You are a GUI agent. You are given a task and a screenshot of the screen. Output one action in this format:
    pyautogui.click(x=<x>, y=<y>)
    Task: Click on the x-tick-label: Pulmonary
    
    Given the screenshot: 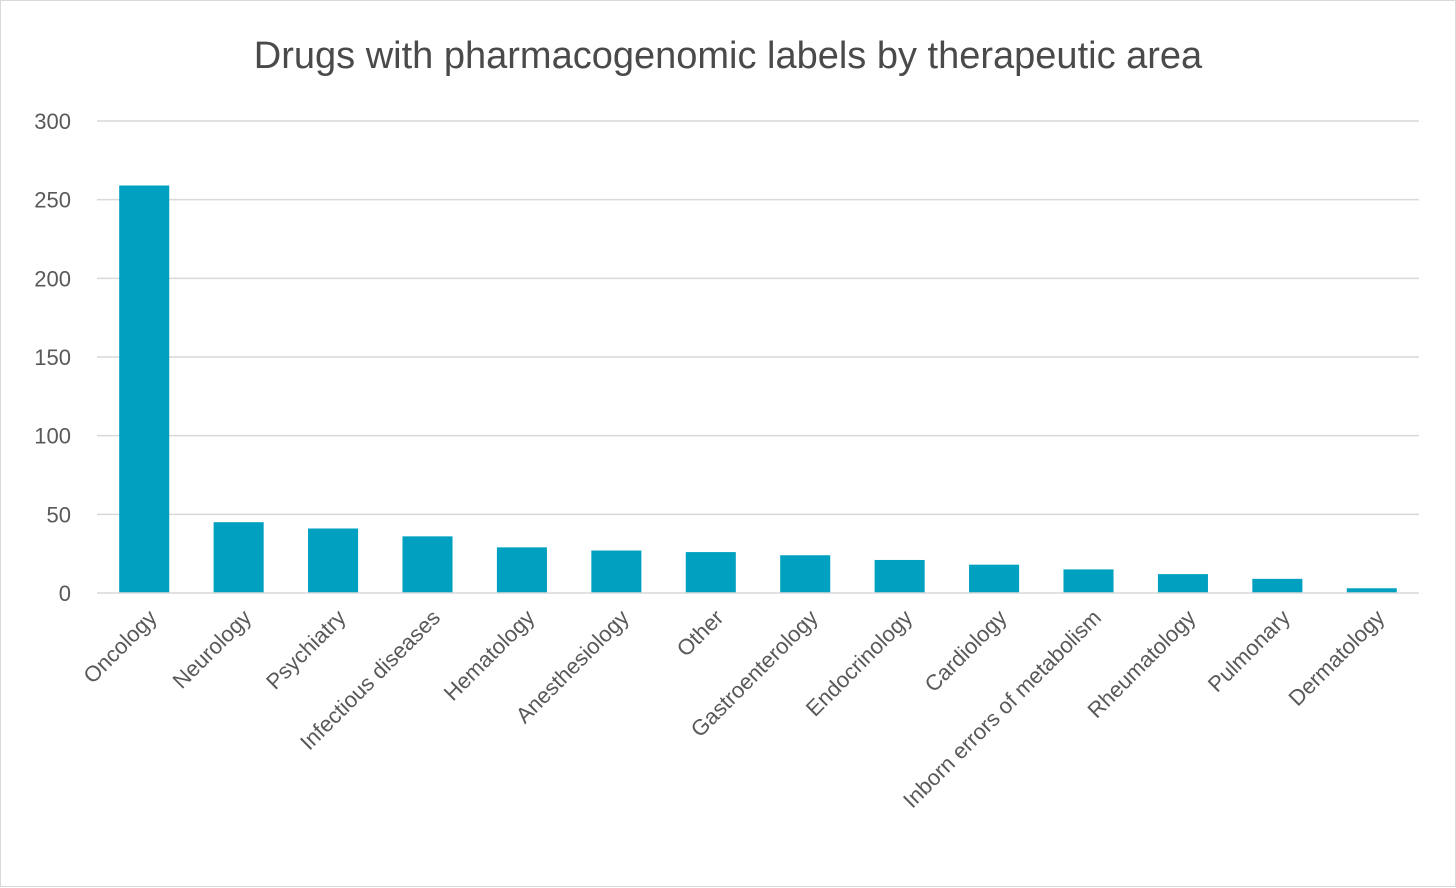 What is the action you would take?
    pyautogui.click(x=1249, y=651)
    